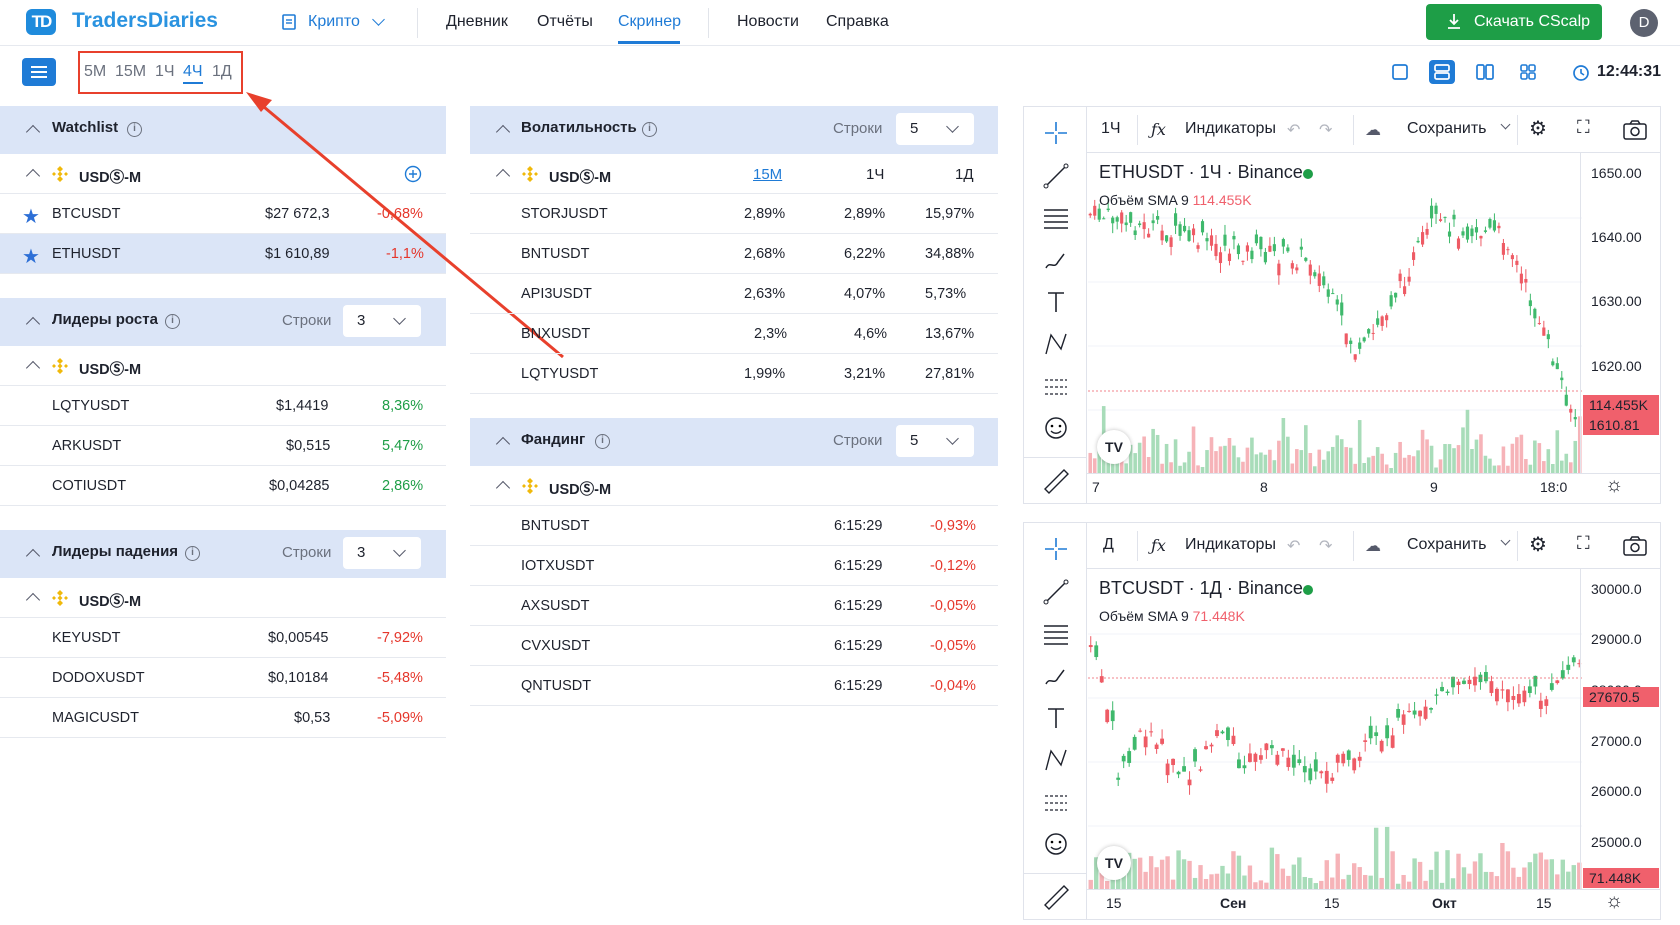 This screenshot has width=1680, height=925. Describe the element at coordinates (41, 22) in the screenshot. I see `logo-icon: TD` at that location.